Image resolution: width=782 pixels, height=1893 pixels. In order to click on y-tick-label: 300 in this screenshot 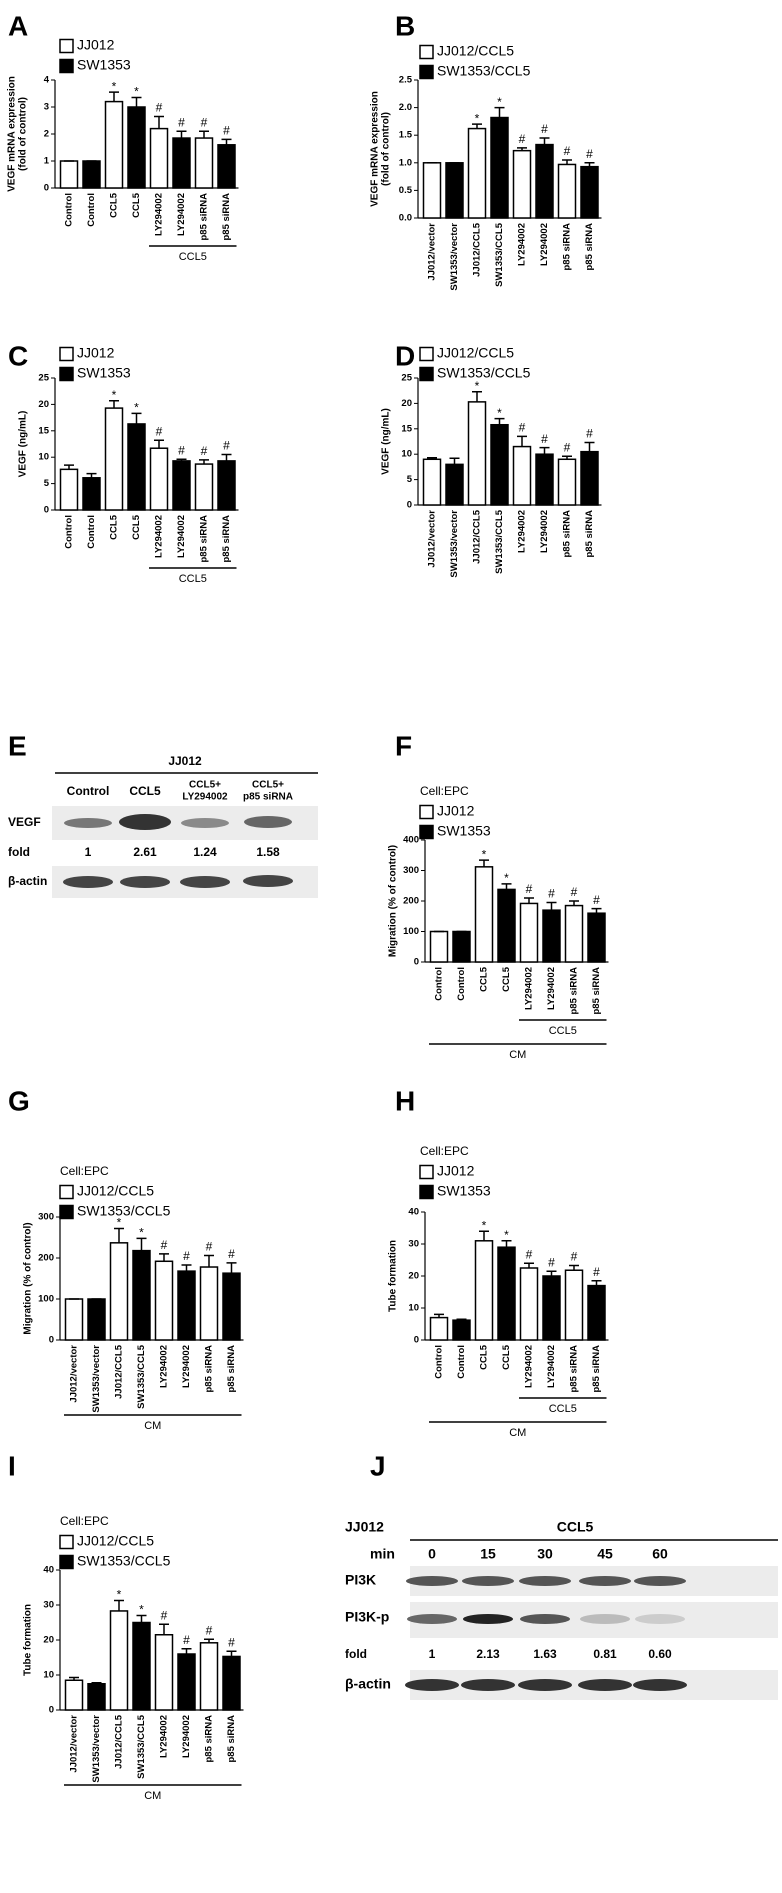, I will do `click(46, 1217)`.